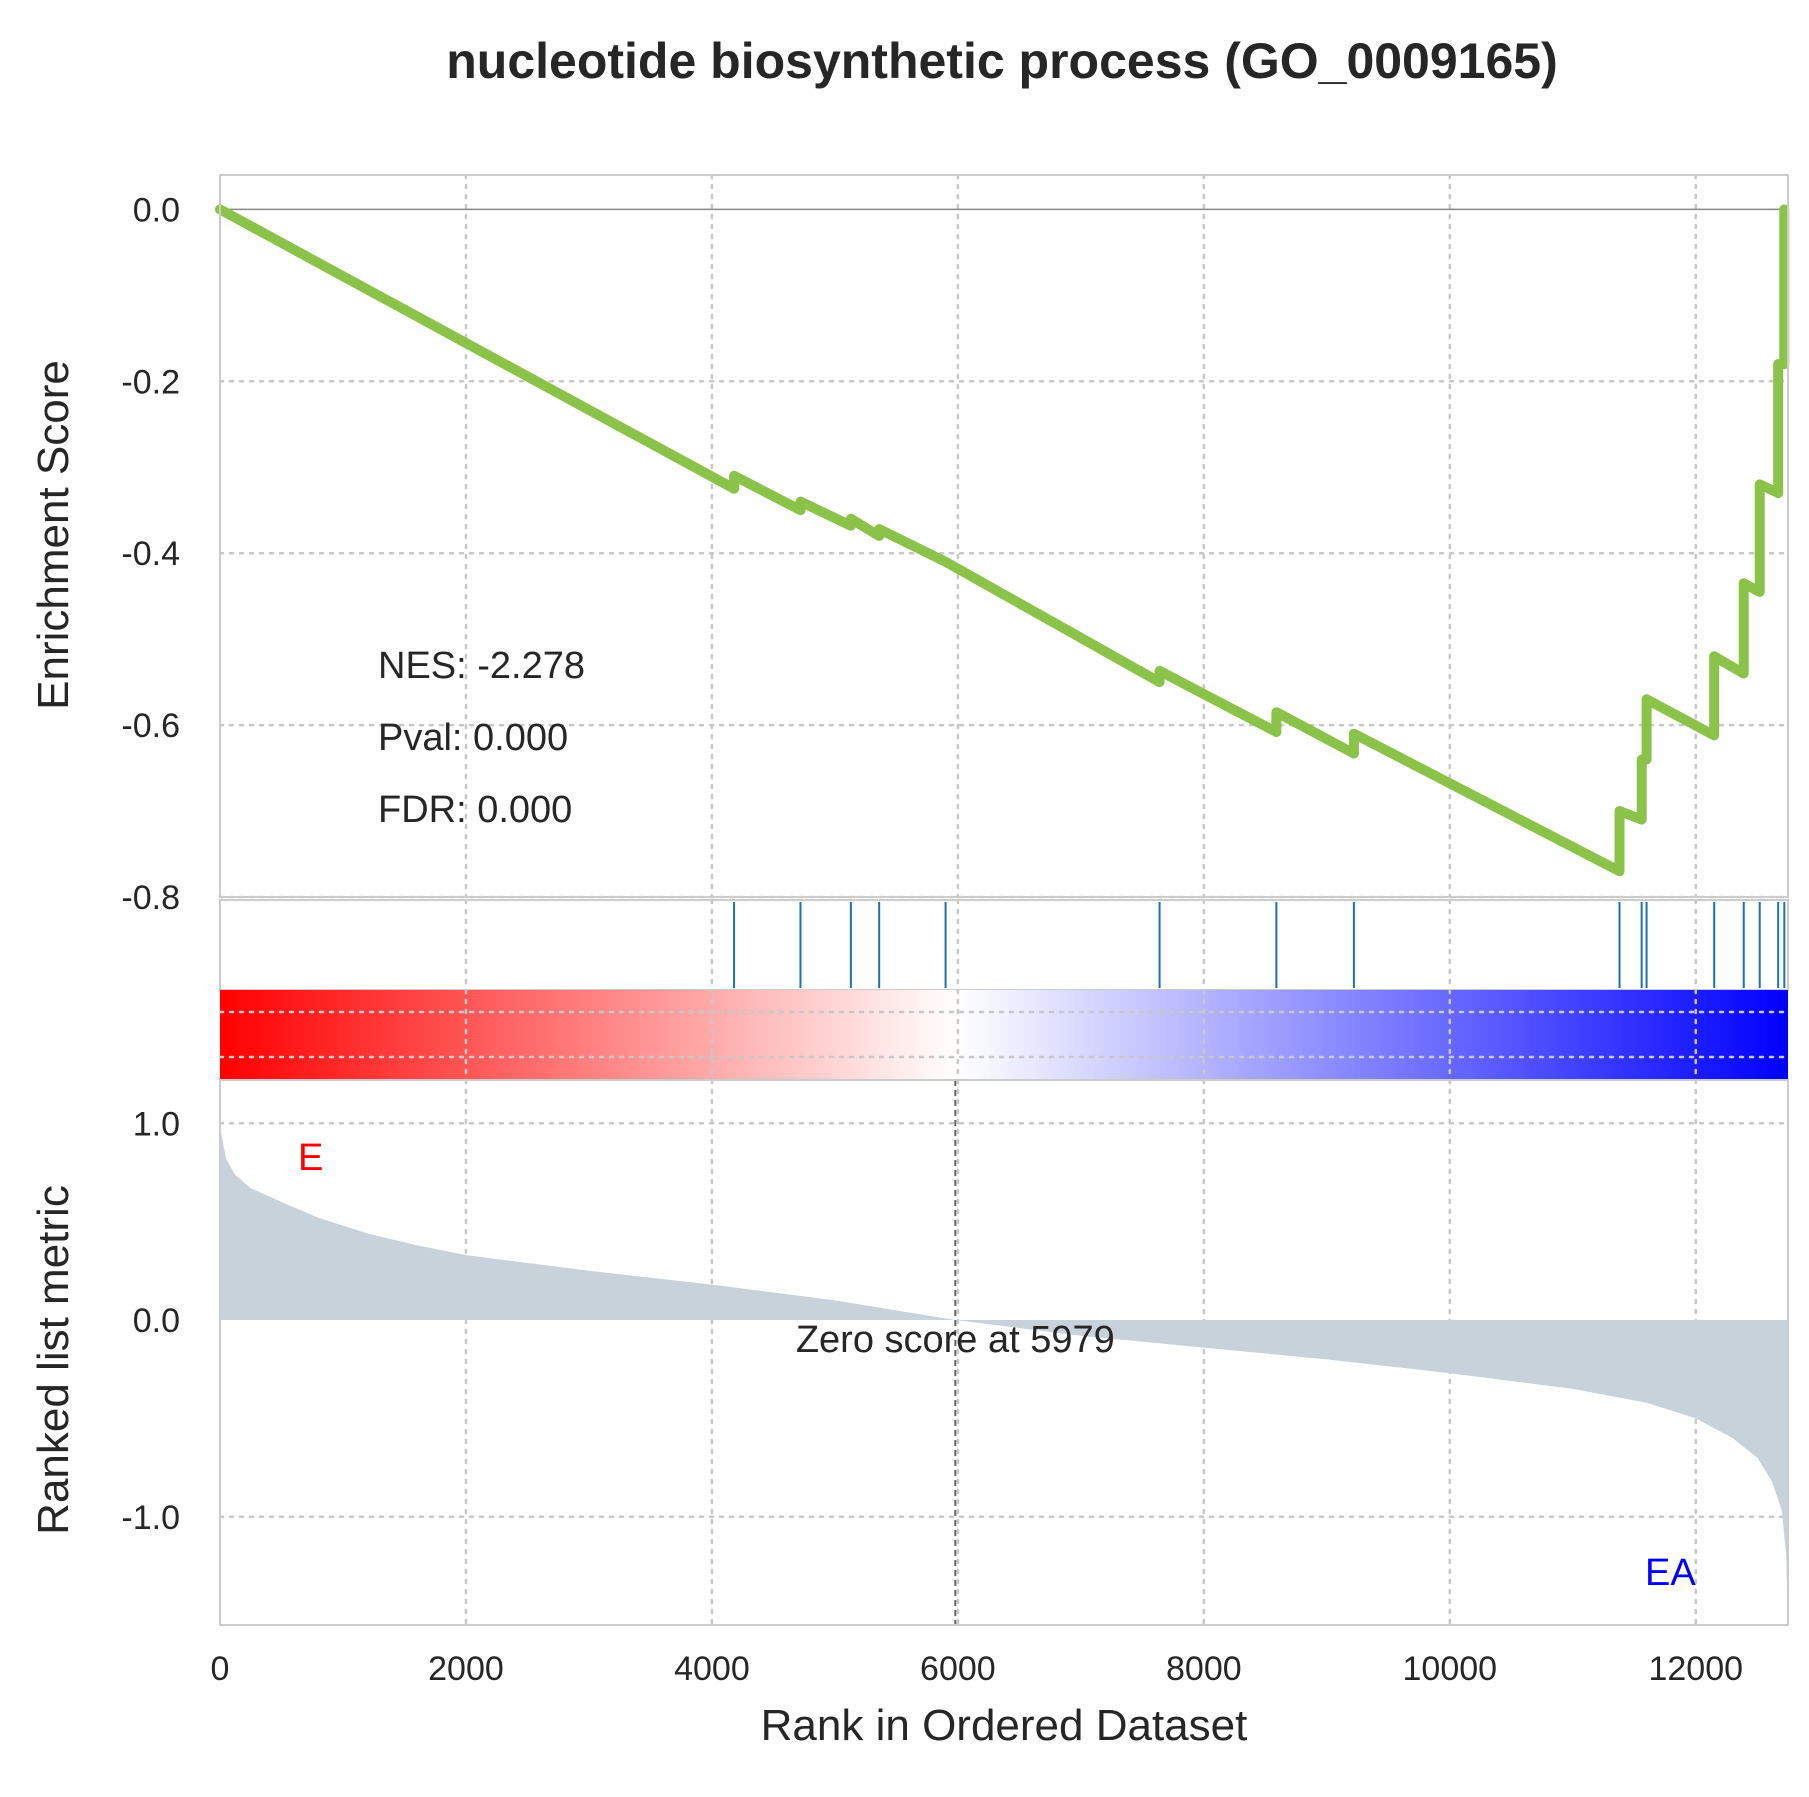 The image size is (1809, 1797). I want to click on zero-score-label: Zero score at 5979, so click(955, 1340).